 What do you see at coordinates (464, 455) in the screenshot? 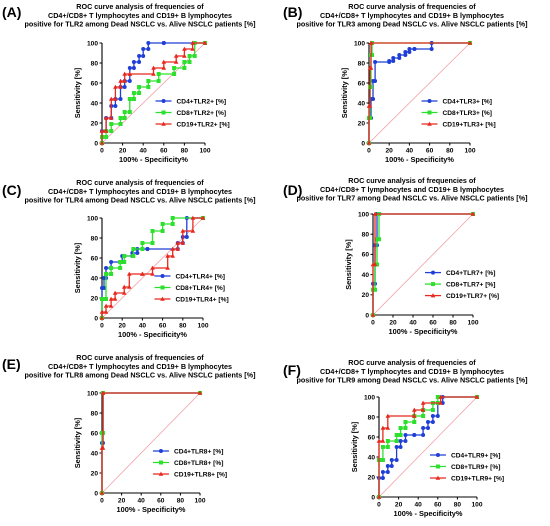
I see `legend-entry: CD4+TLR9+ [%]` at bounding box center [464, 455].